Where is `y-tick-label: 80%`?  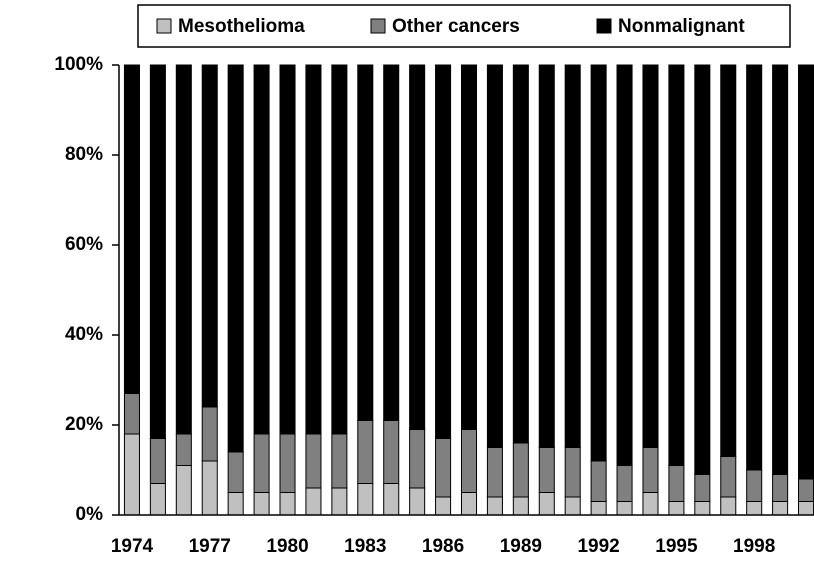 y-tick-label: 80% is located at coordinates (84, 154).